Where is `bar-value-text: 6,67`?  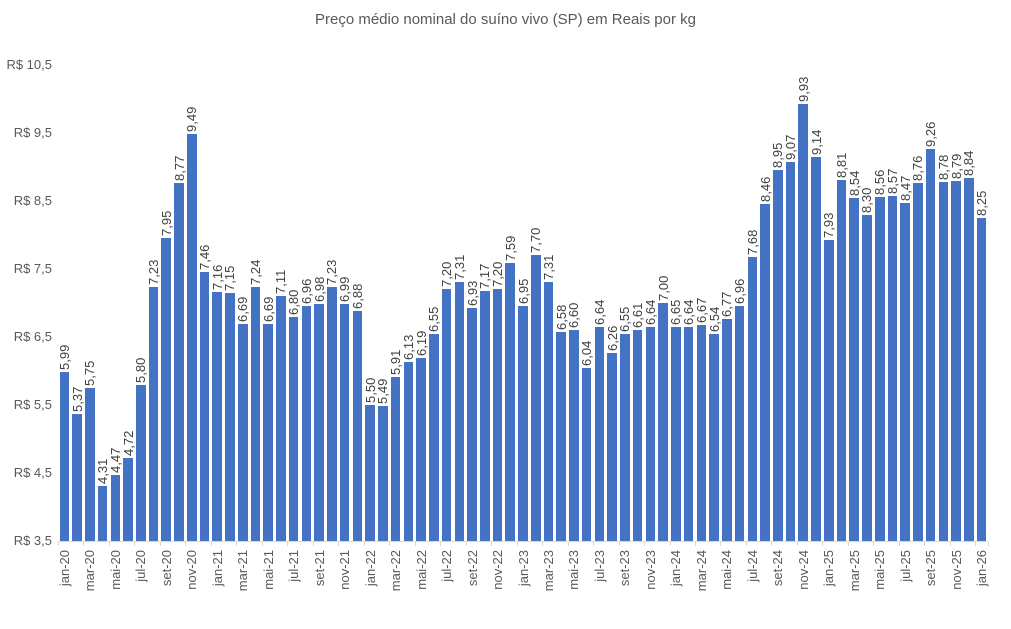
bar-value-text: 6,67 is located at coordinates (701, 311).